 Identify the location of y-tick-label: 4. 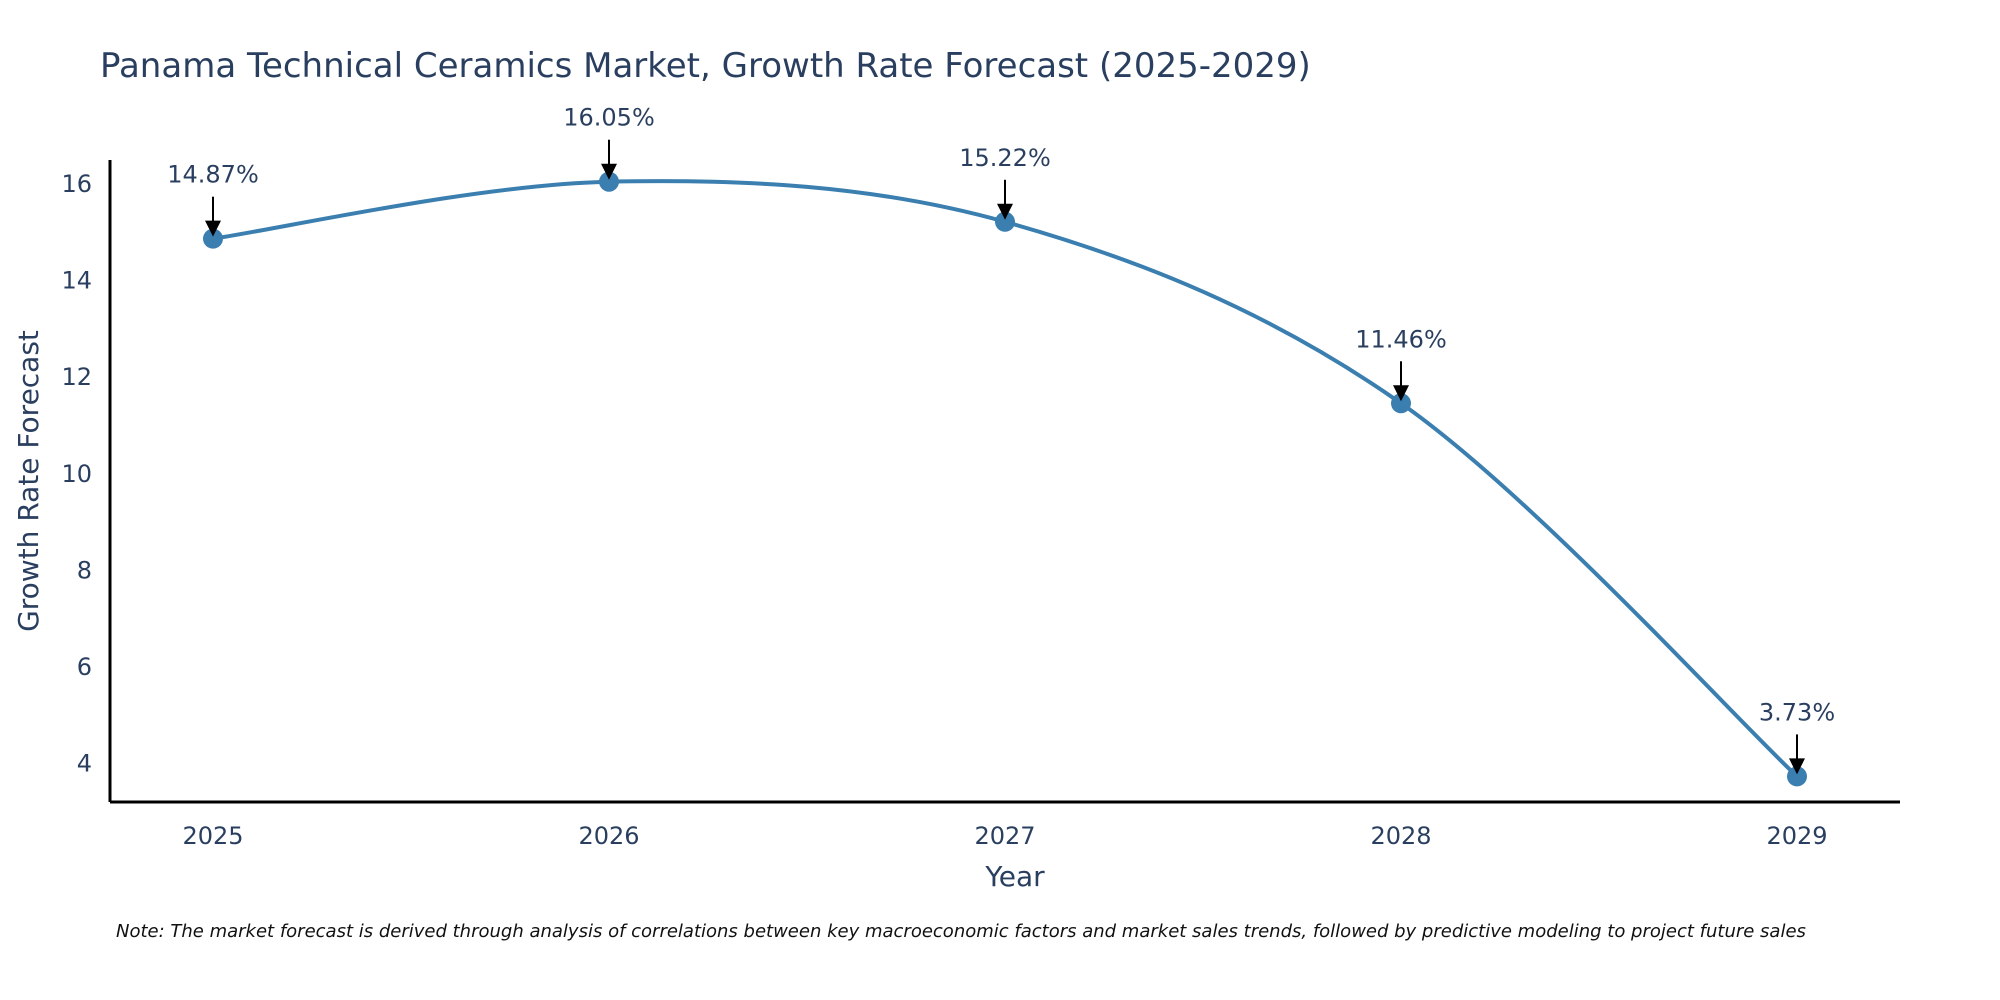
(84, 763).